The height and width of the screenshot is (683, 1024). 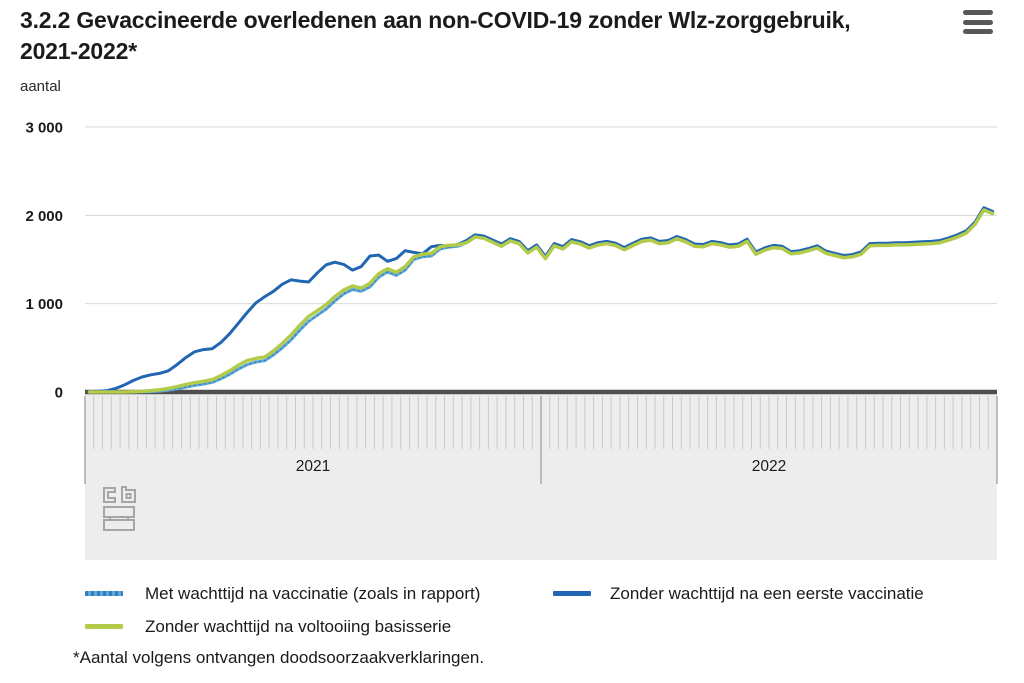 What do you see at coordinates (769, 466) in the screenshot?
I see `svg-text: 2022` at bounding box center [769, 466].